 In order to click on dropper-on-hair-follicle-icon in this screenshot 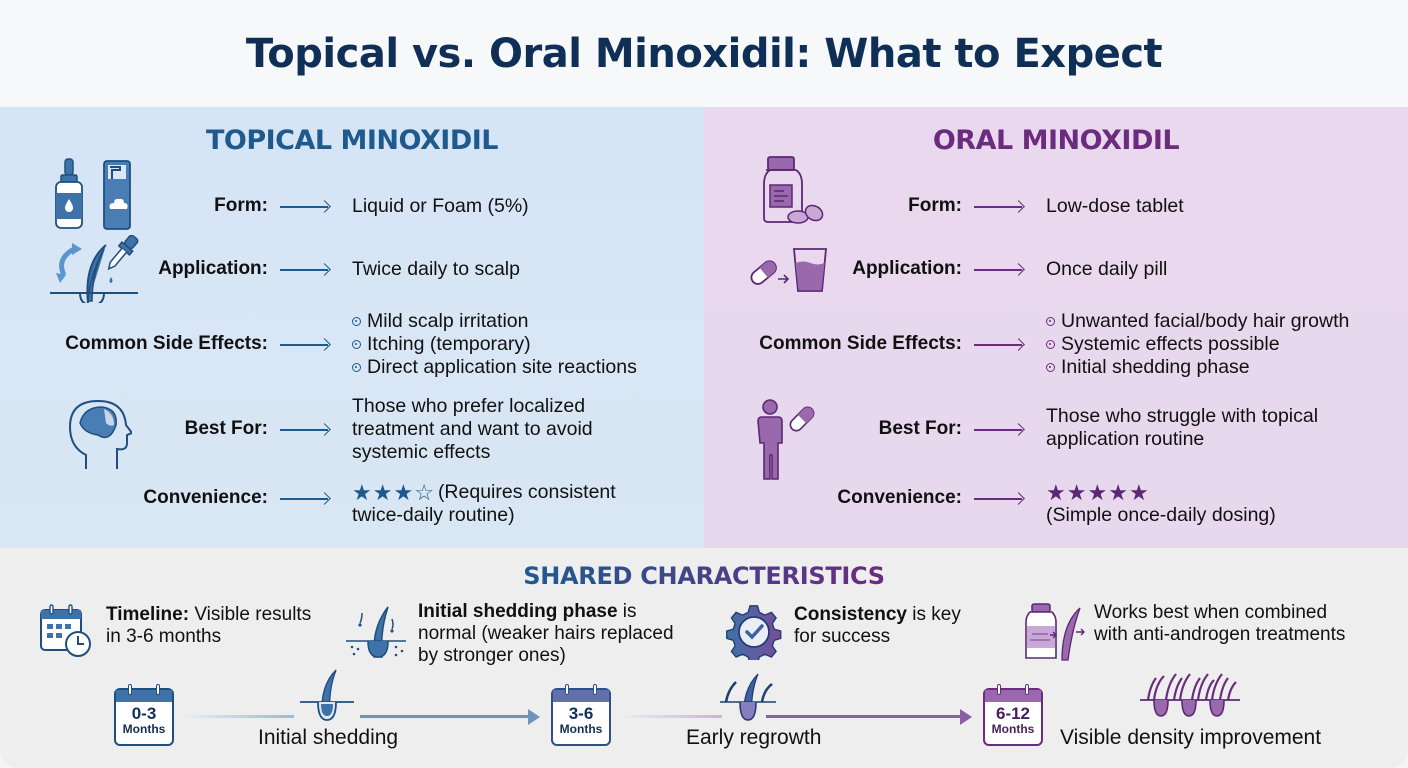, I will do `click(94, 269)`.